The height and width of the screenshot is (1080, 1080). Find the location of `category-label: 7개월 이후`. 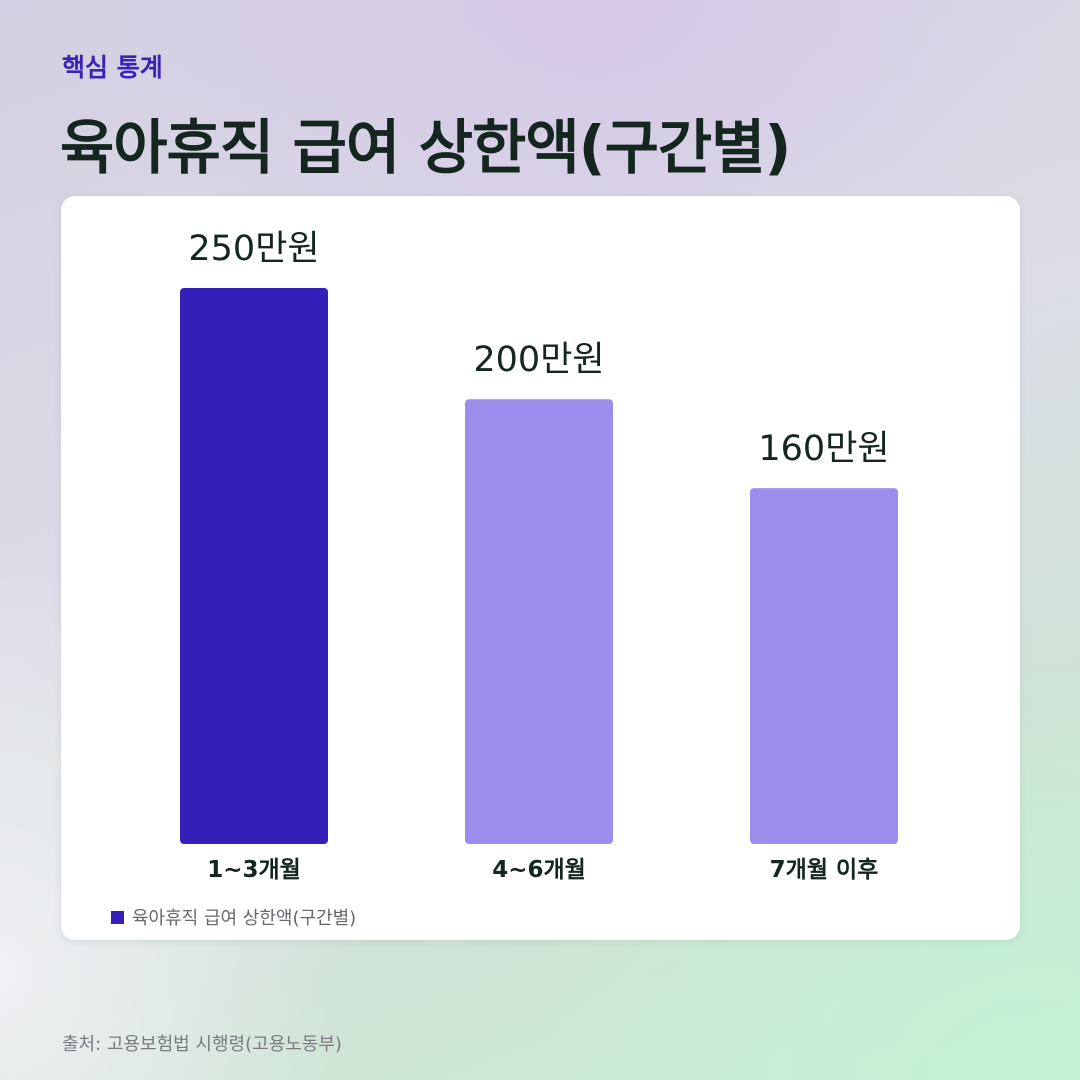

category-label: 7개월 이후 is located at coordinates (824, 870).